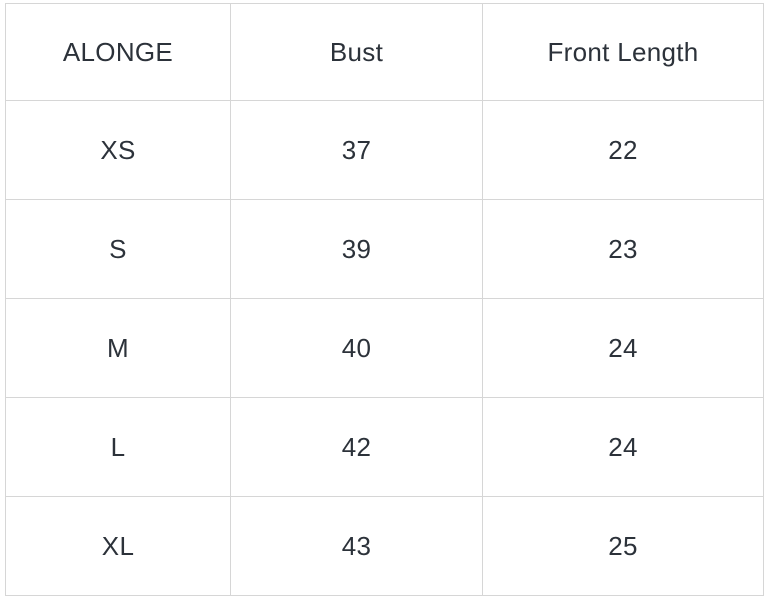 This screenshot has height=603, width=768. What do you see at coordinates (623, 546) in the screenshot?
I see `cell-front-length: 25` at bounding box center [623, 546].